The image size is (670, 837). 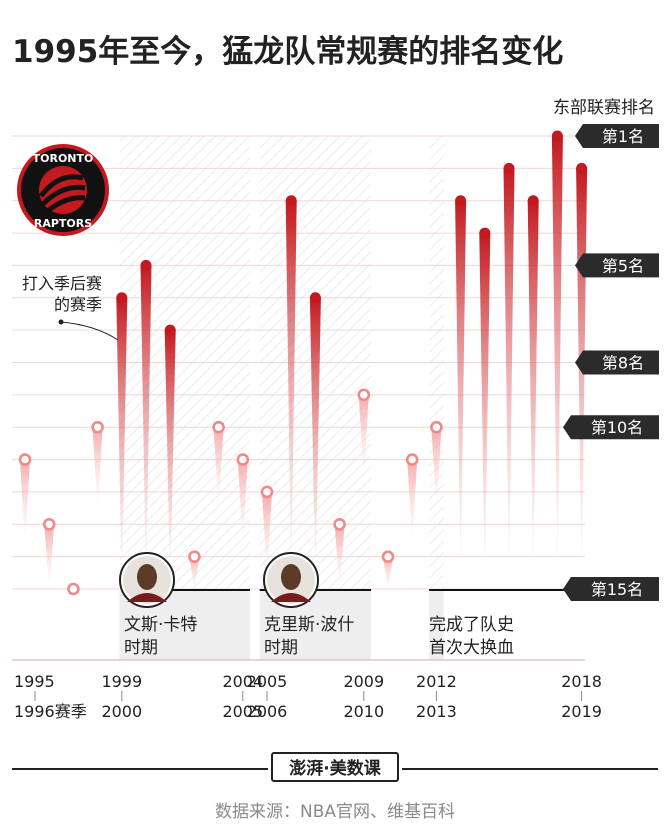 I want to click on y-tick-label: 第1名, so click(x=623, y=136).